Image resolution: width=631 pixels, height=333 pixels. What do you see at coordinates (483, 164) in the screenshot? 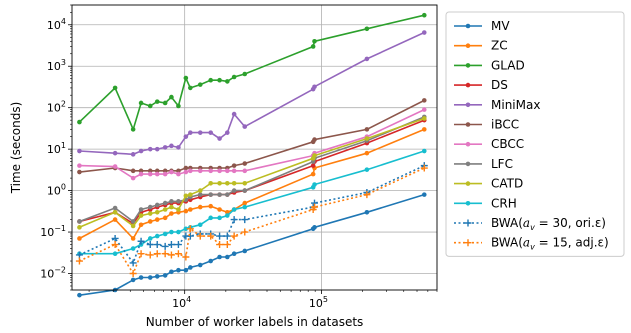
I see `legend-item: LFC` at bounding box center [483, 164].